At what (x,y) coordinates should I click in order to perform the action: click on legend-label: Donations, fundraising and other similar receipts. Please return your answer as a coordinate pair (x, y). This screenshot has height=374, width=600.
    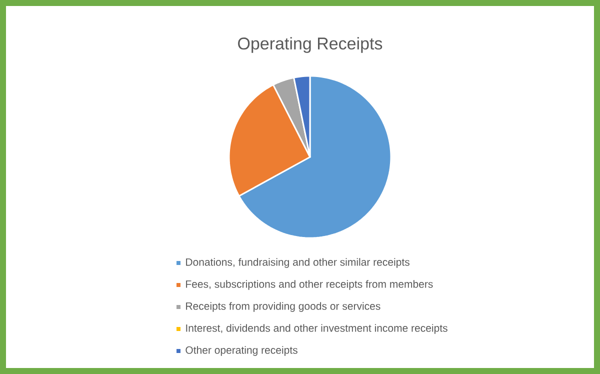
    Looking at the image, I should click on (298, 263).